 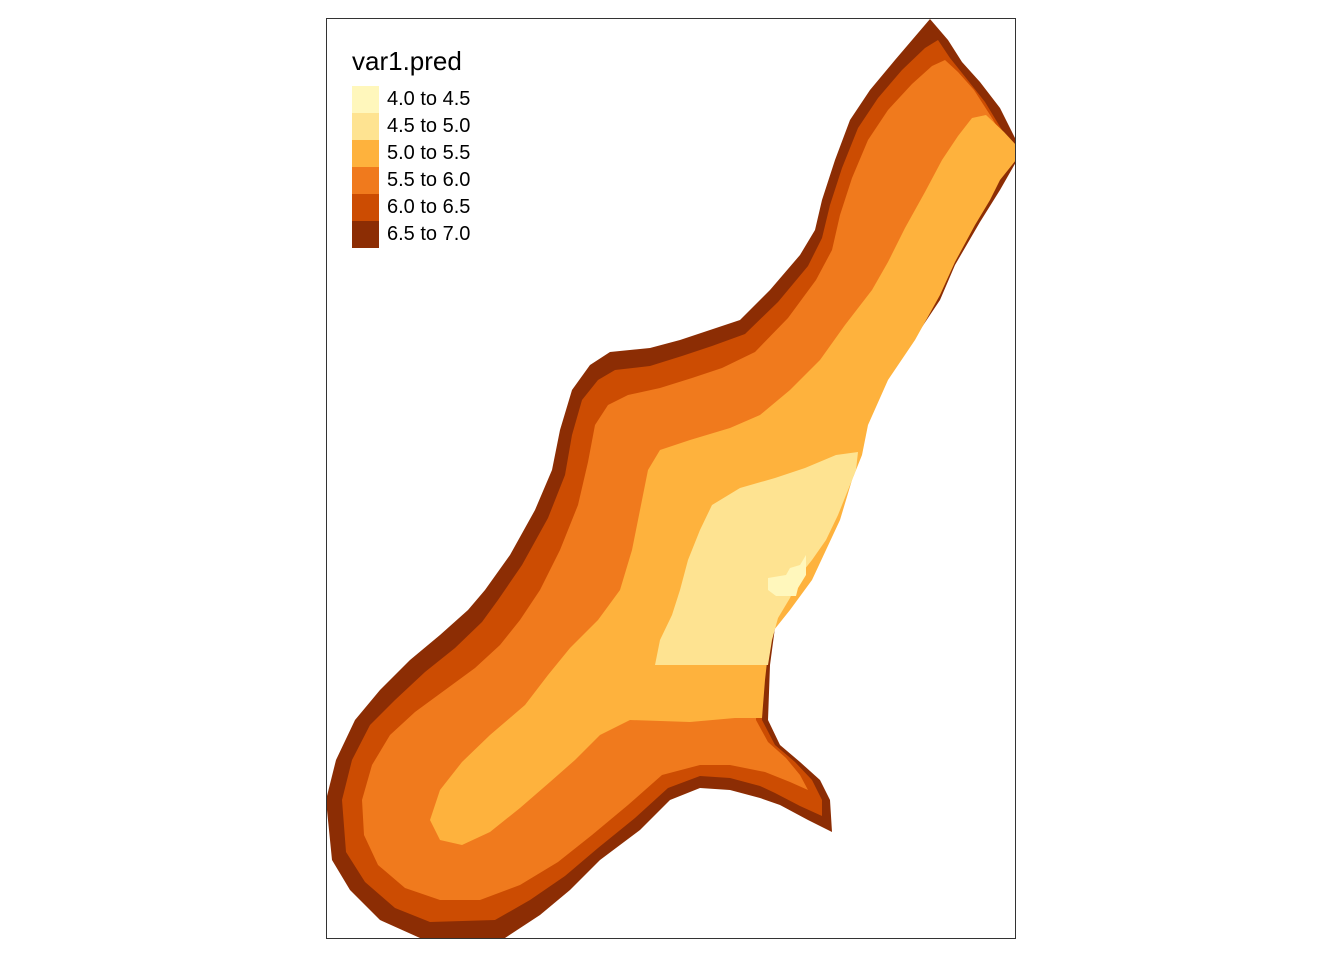 I want to click on legend-item: 4.0 to 4.5, so click(x=411, y=99).